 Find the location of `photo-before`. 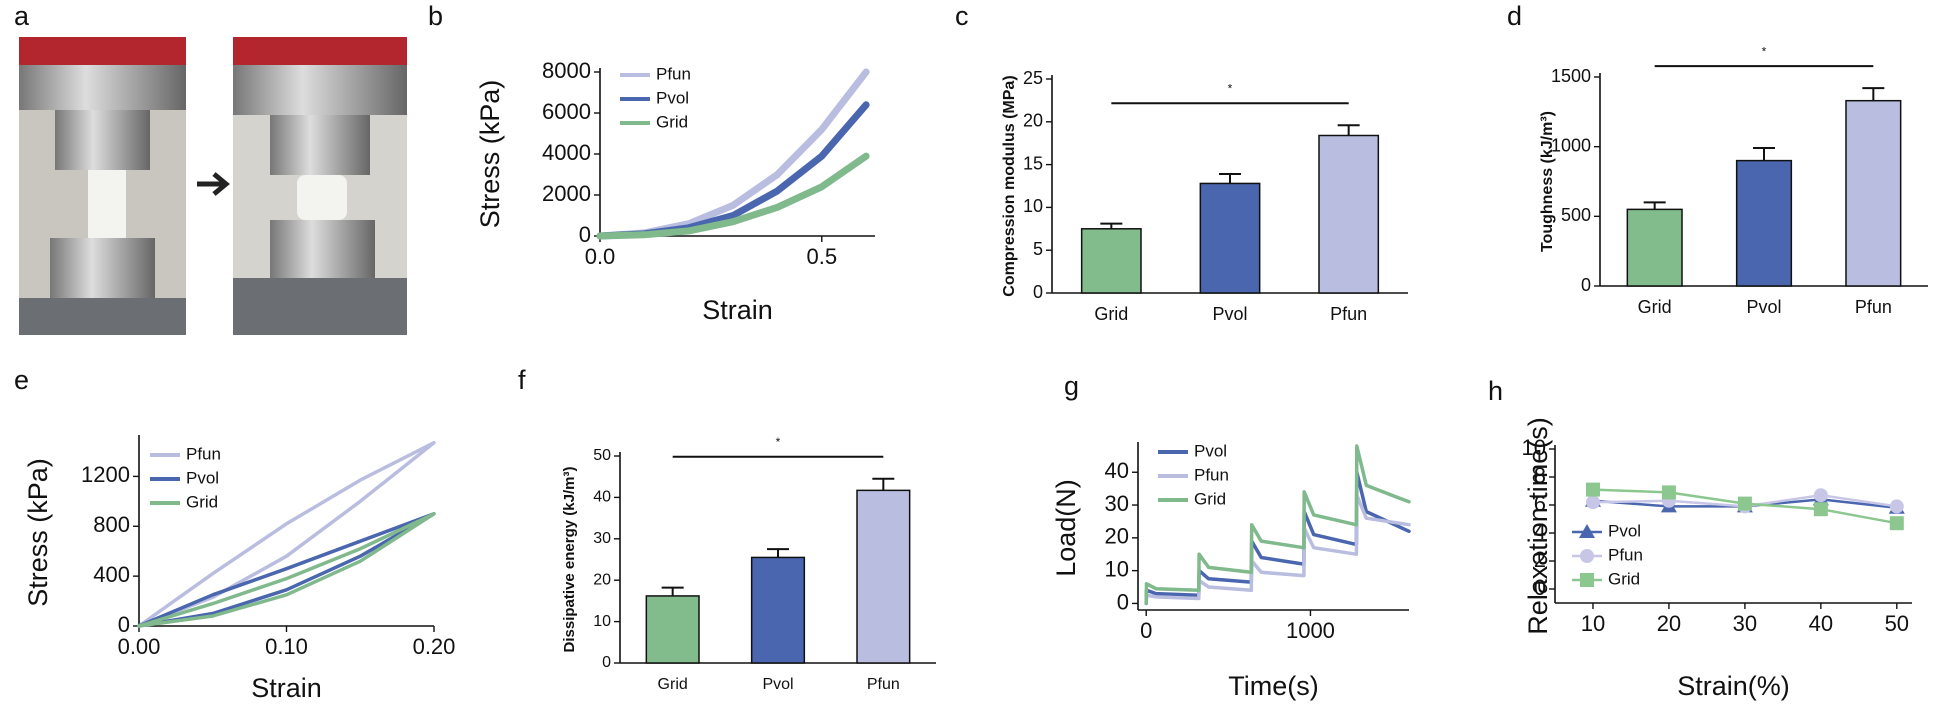

photo-before is located at coordinates (102, 186).